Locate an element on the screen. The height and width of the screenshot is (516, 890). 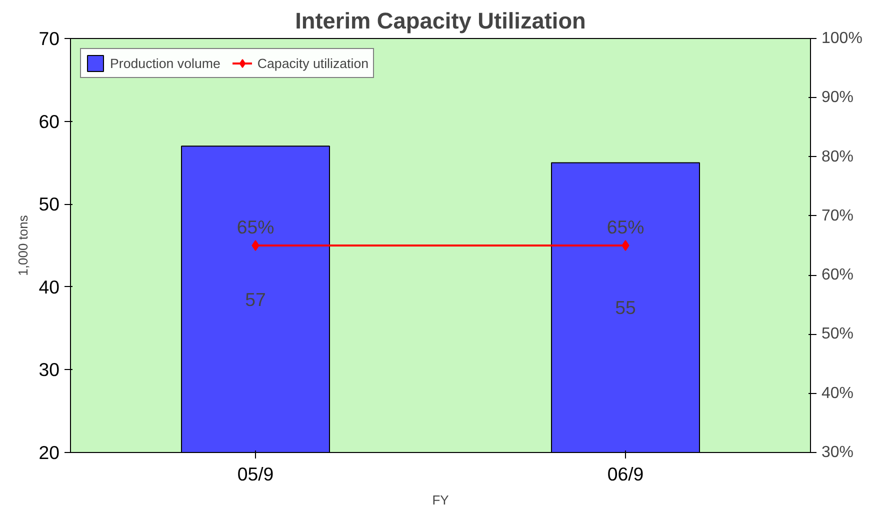
data-label: 57 is located at coordinates (255, 299).